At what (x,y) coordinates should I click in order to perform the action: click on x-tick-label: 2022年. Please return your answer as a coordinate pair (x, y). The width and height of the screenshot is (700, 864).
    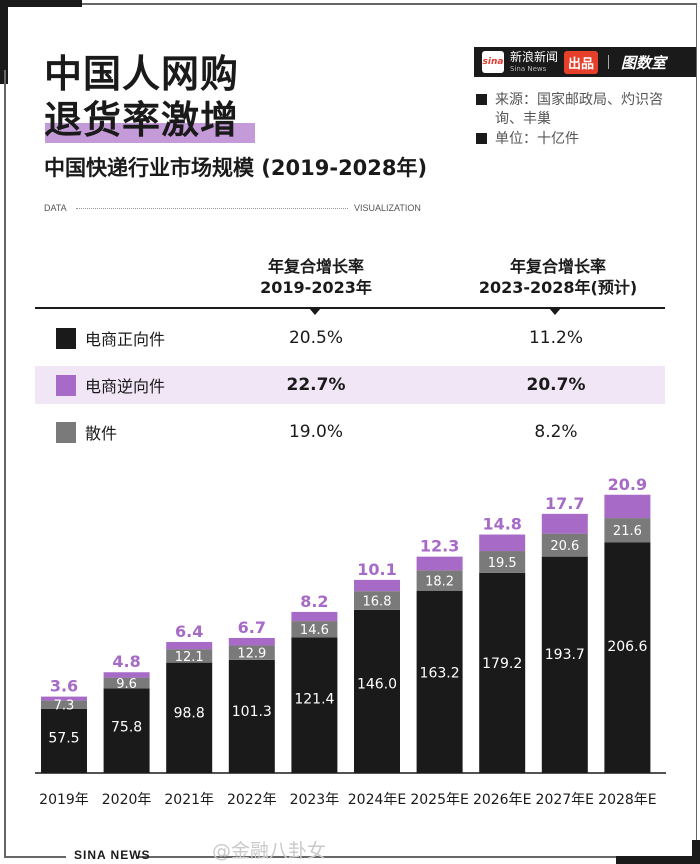
    Looking at the image, I should click on (252, 800).